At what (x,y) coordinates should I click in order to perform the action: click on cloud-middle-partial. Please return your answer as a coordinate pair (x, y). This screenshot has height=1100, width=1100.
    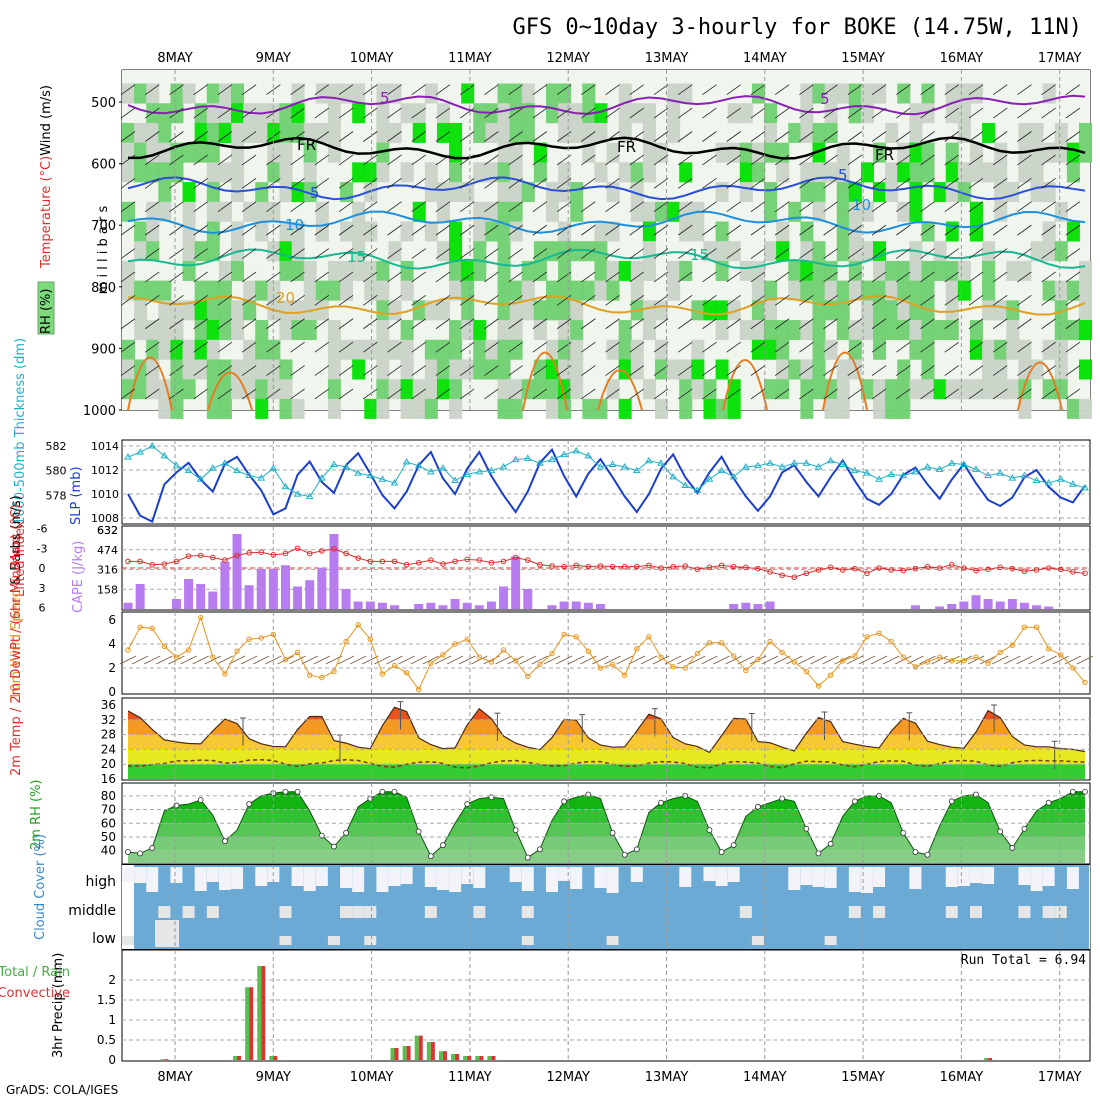
    Looking at the image, I should click on (212, 912).